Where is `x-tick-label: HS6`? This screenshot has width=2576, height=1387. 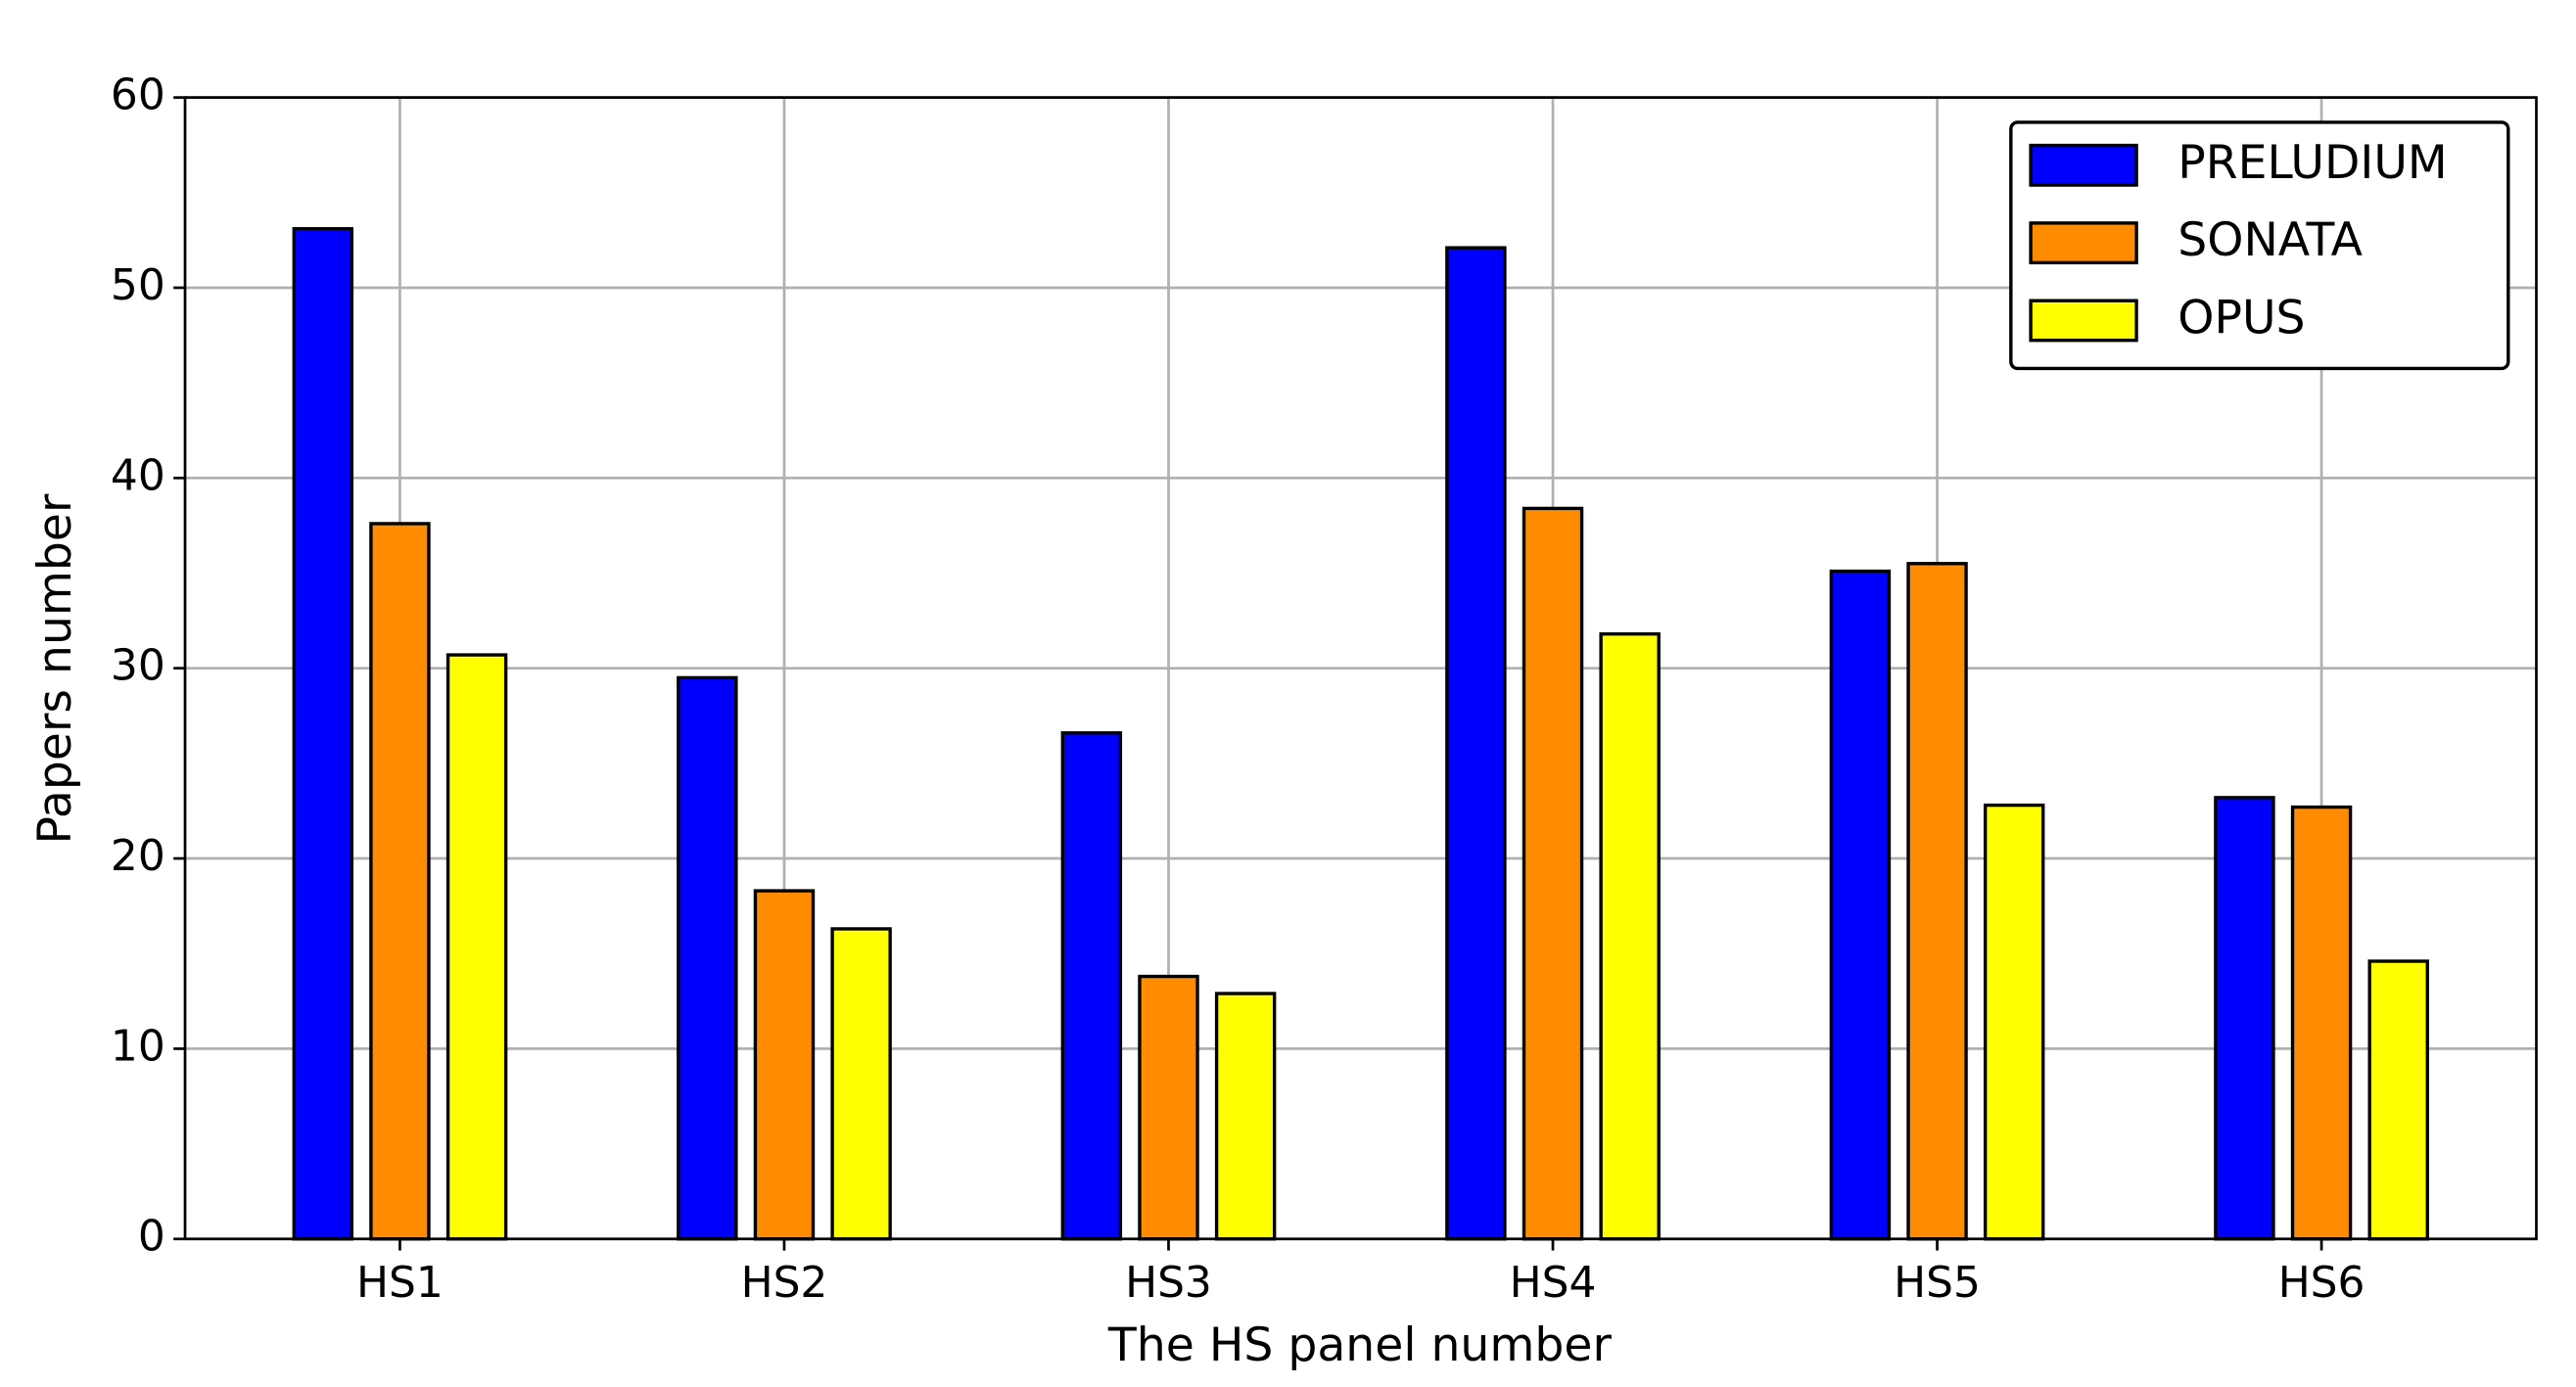
x-tick-label: HS6 is located at coordinates (2321, 1283).